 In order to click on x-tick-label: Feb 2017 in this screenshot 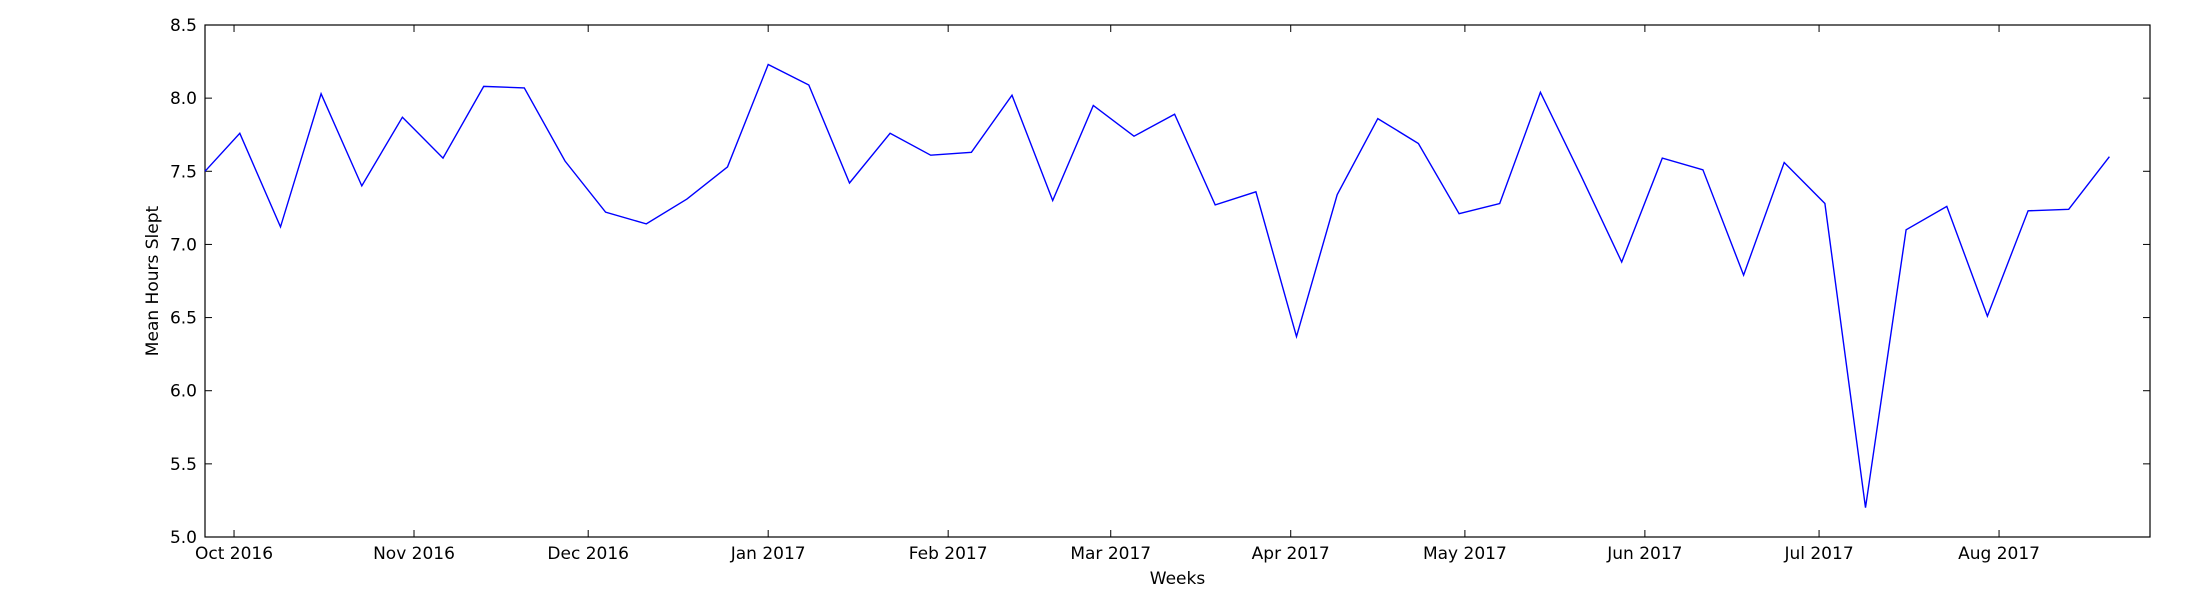, I will do `click(948, 554)`.